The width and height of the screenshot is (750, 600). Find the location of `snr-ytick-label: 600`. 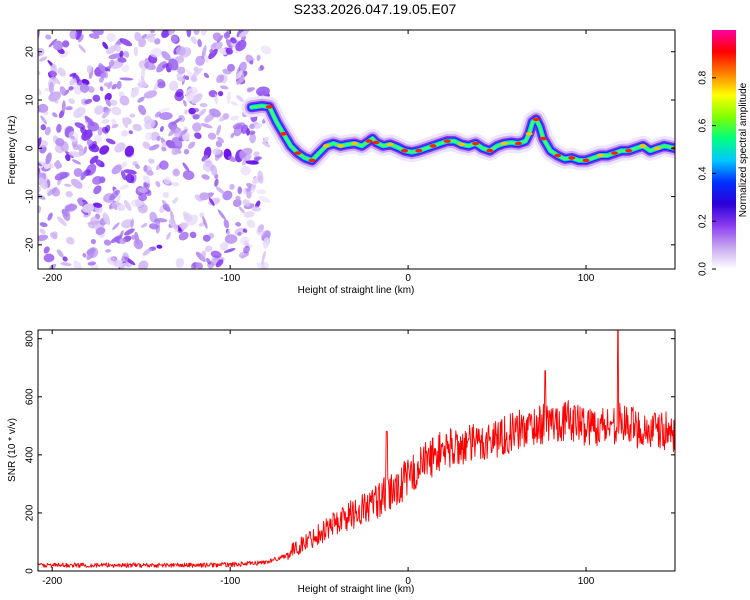

snr-ytick-label: 600 is located at coordinates (30, 396).